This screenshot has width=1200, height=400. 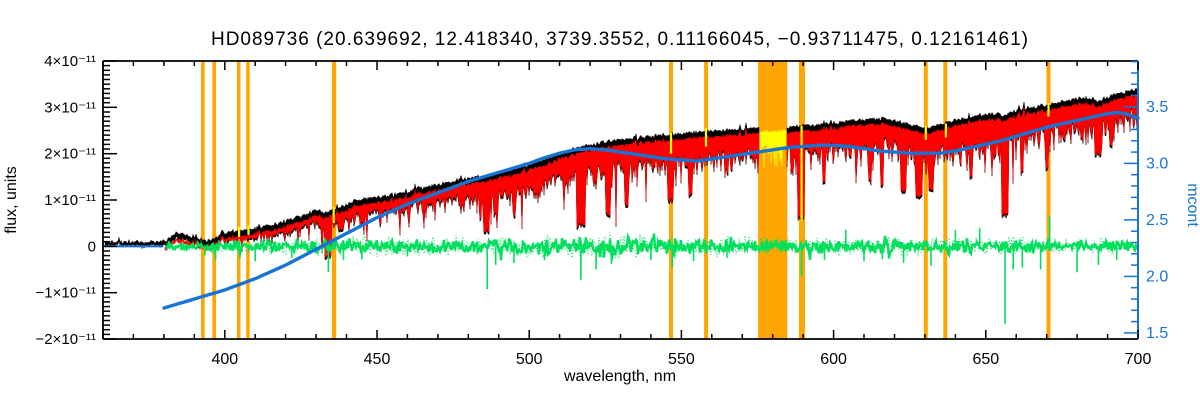 What do you see at coordinates (833, 359) in the screenshot?
I see `x-tick-label: 600` at bounding box center [833, 359].